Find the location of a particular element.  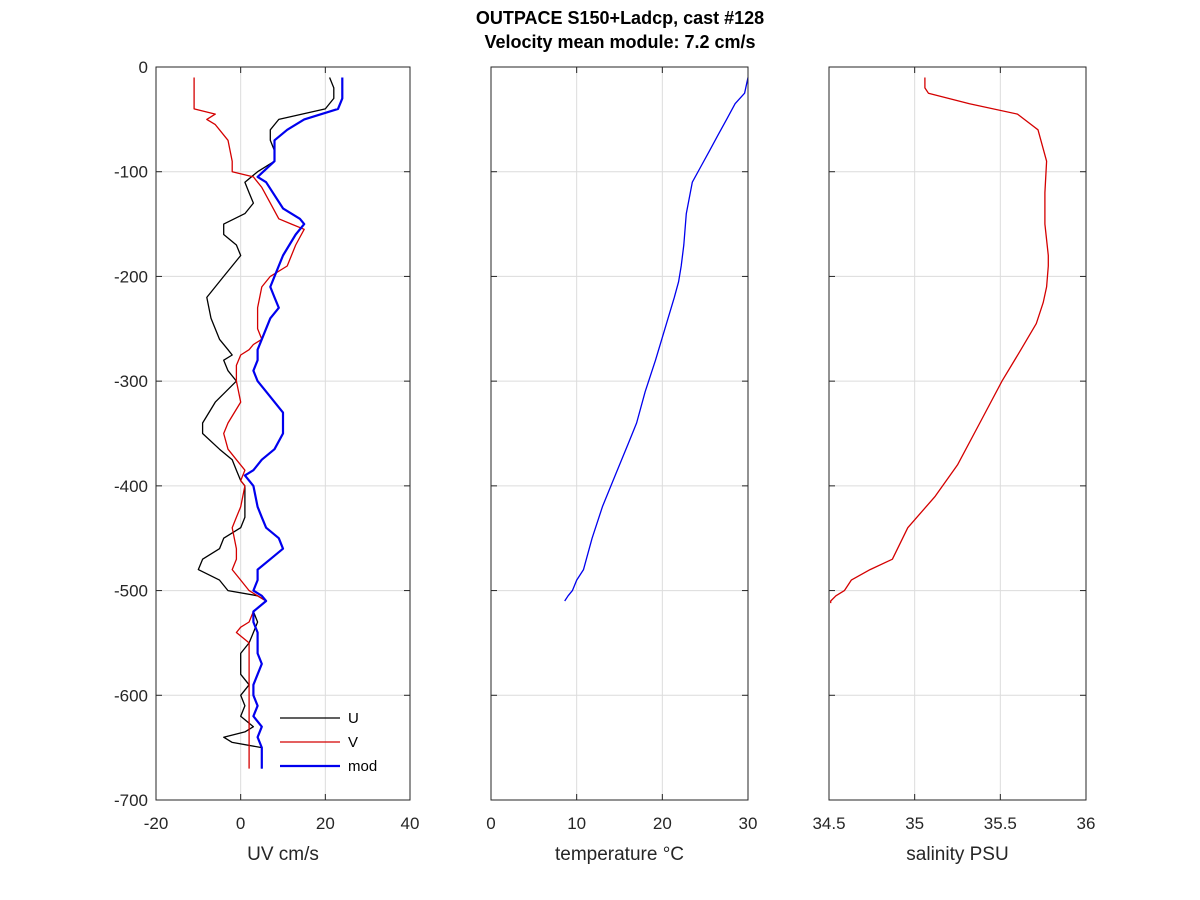

x-axis-label: UV cm/s is located at coordinates (283, 854).